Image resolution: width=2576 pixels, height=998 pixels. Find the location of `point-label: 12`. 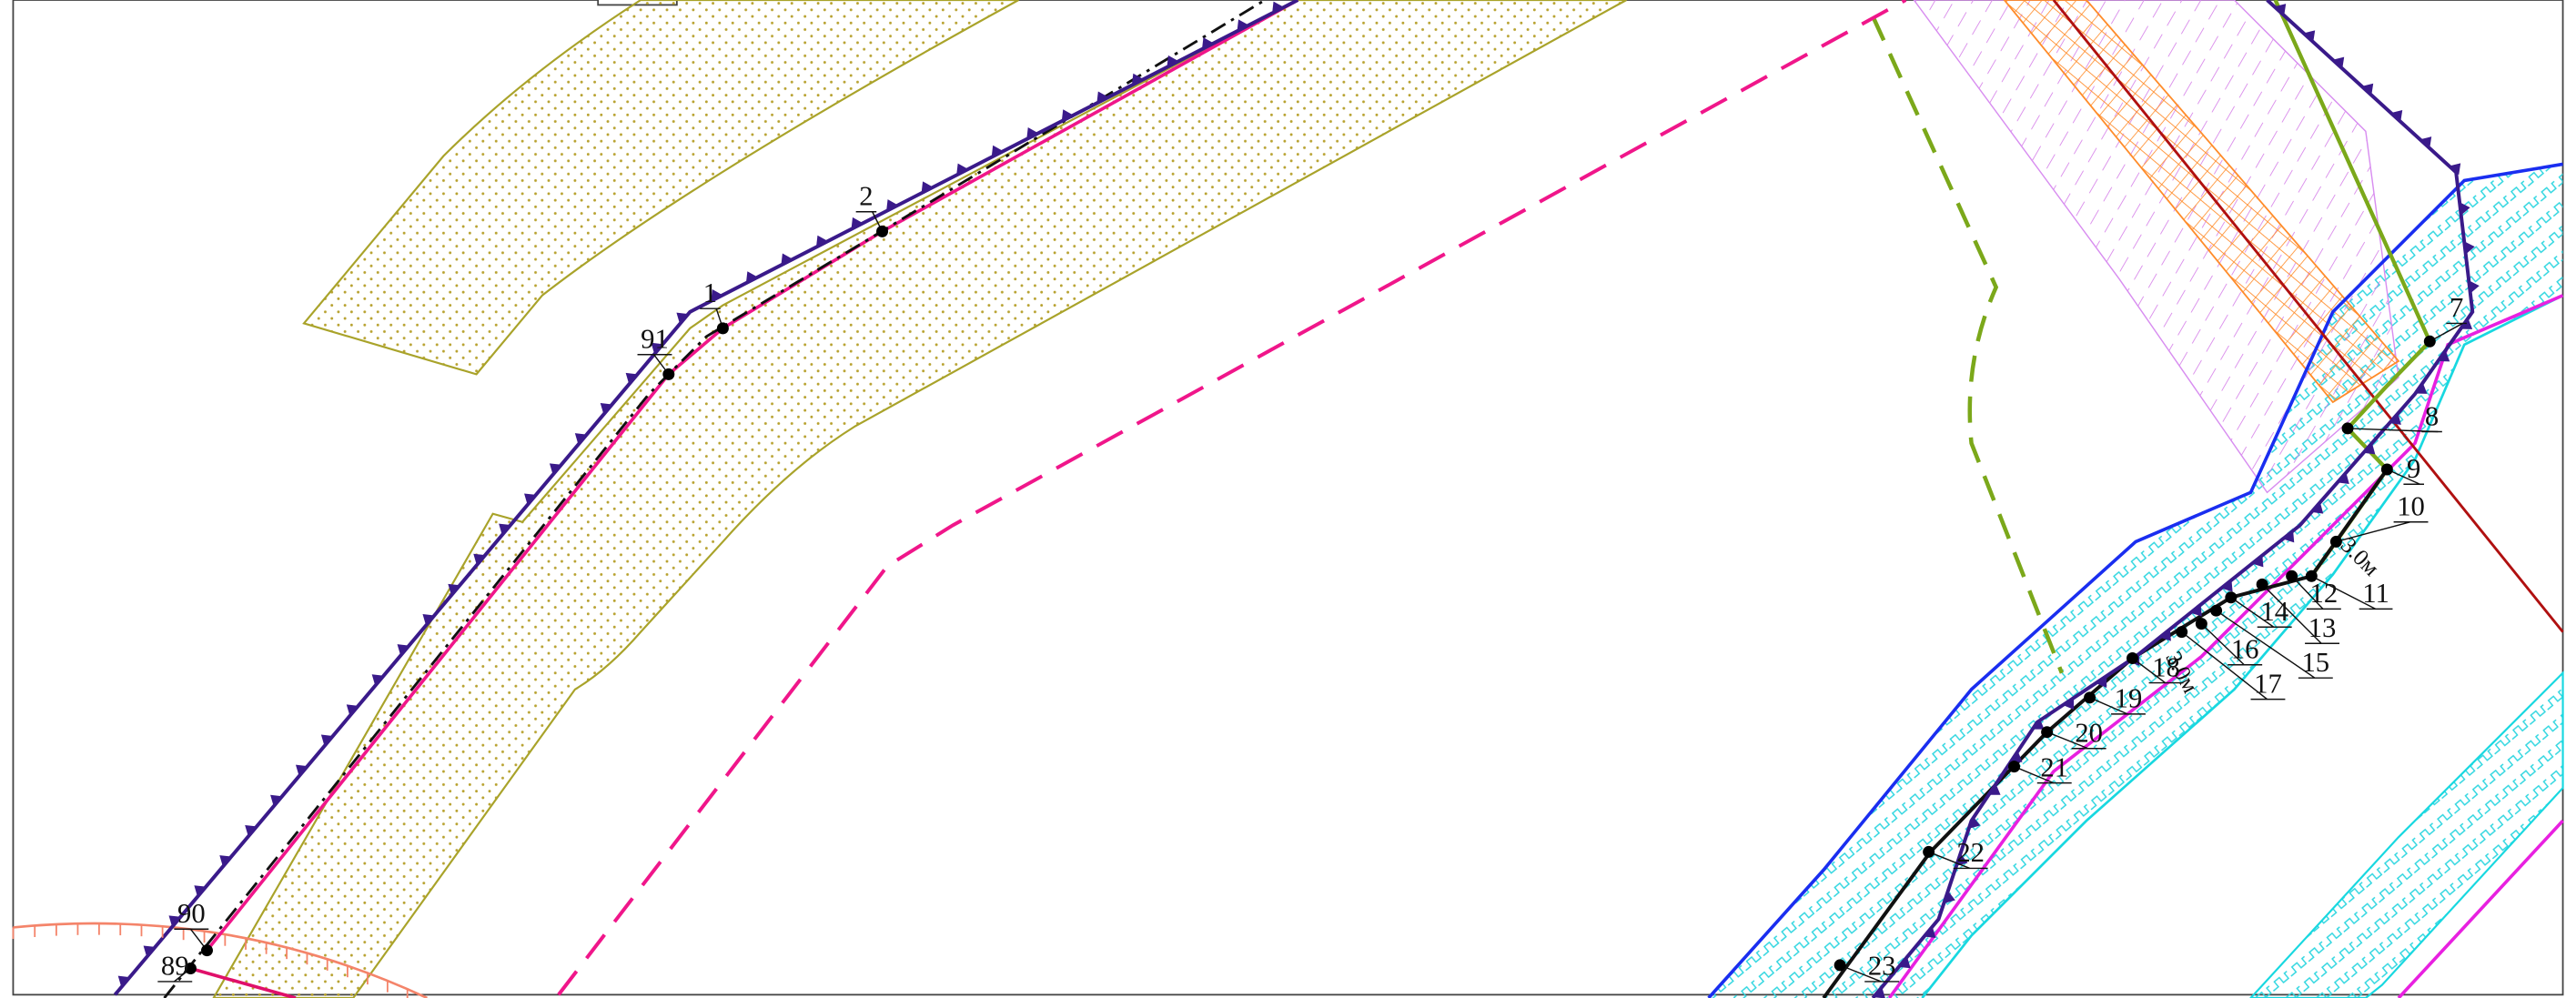

point-label: 12 is located at coordinates (2324, 593).